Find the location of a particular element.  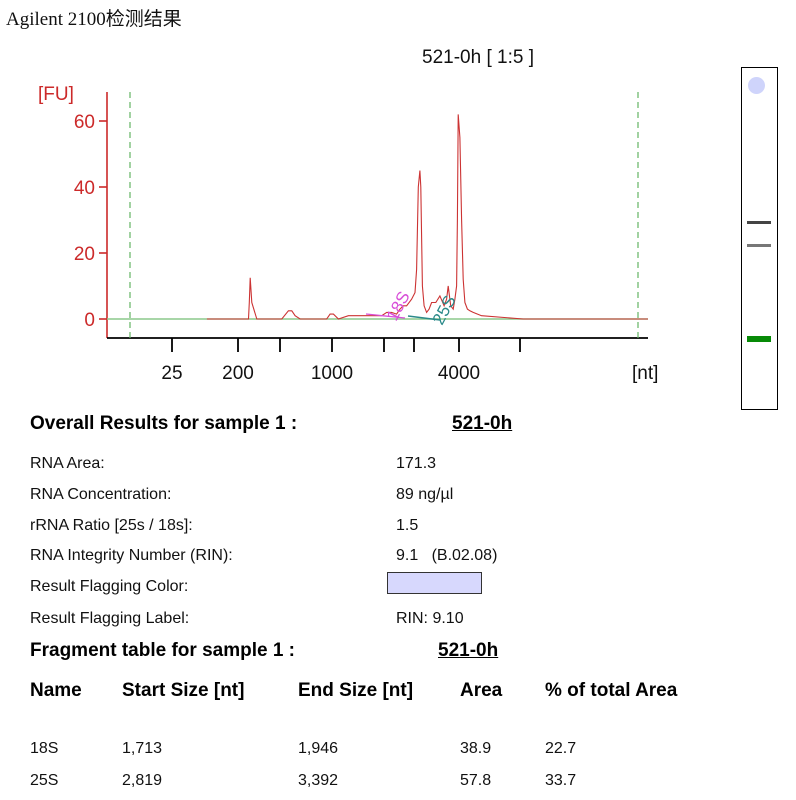

y-tick-label: 40 is located at coordinates (84, 188).